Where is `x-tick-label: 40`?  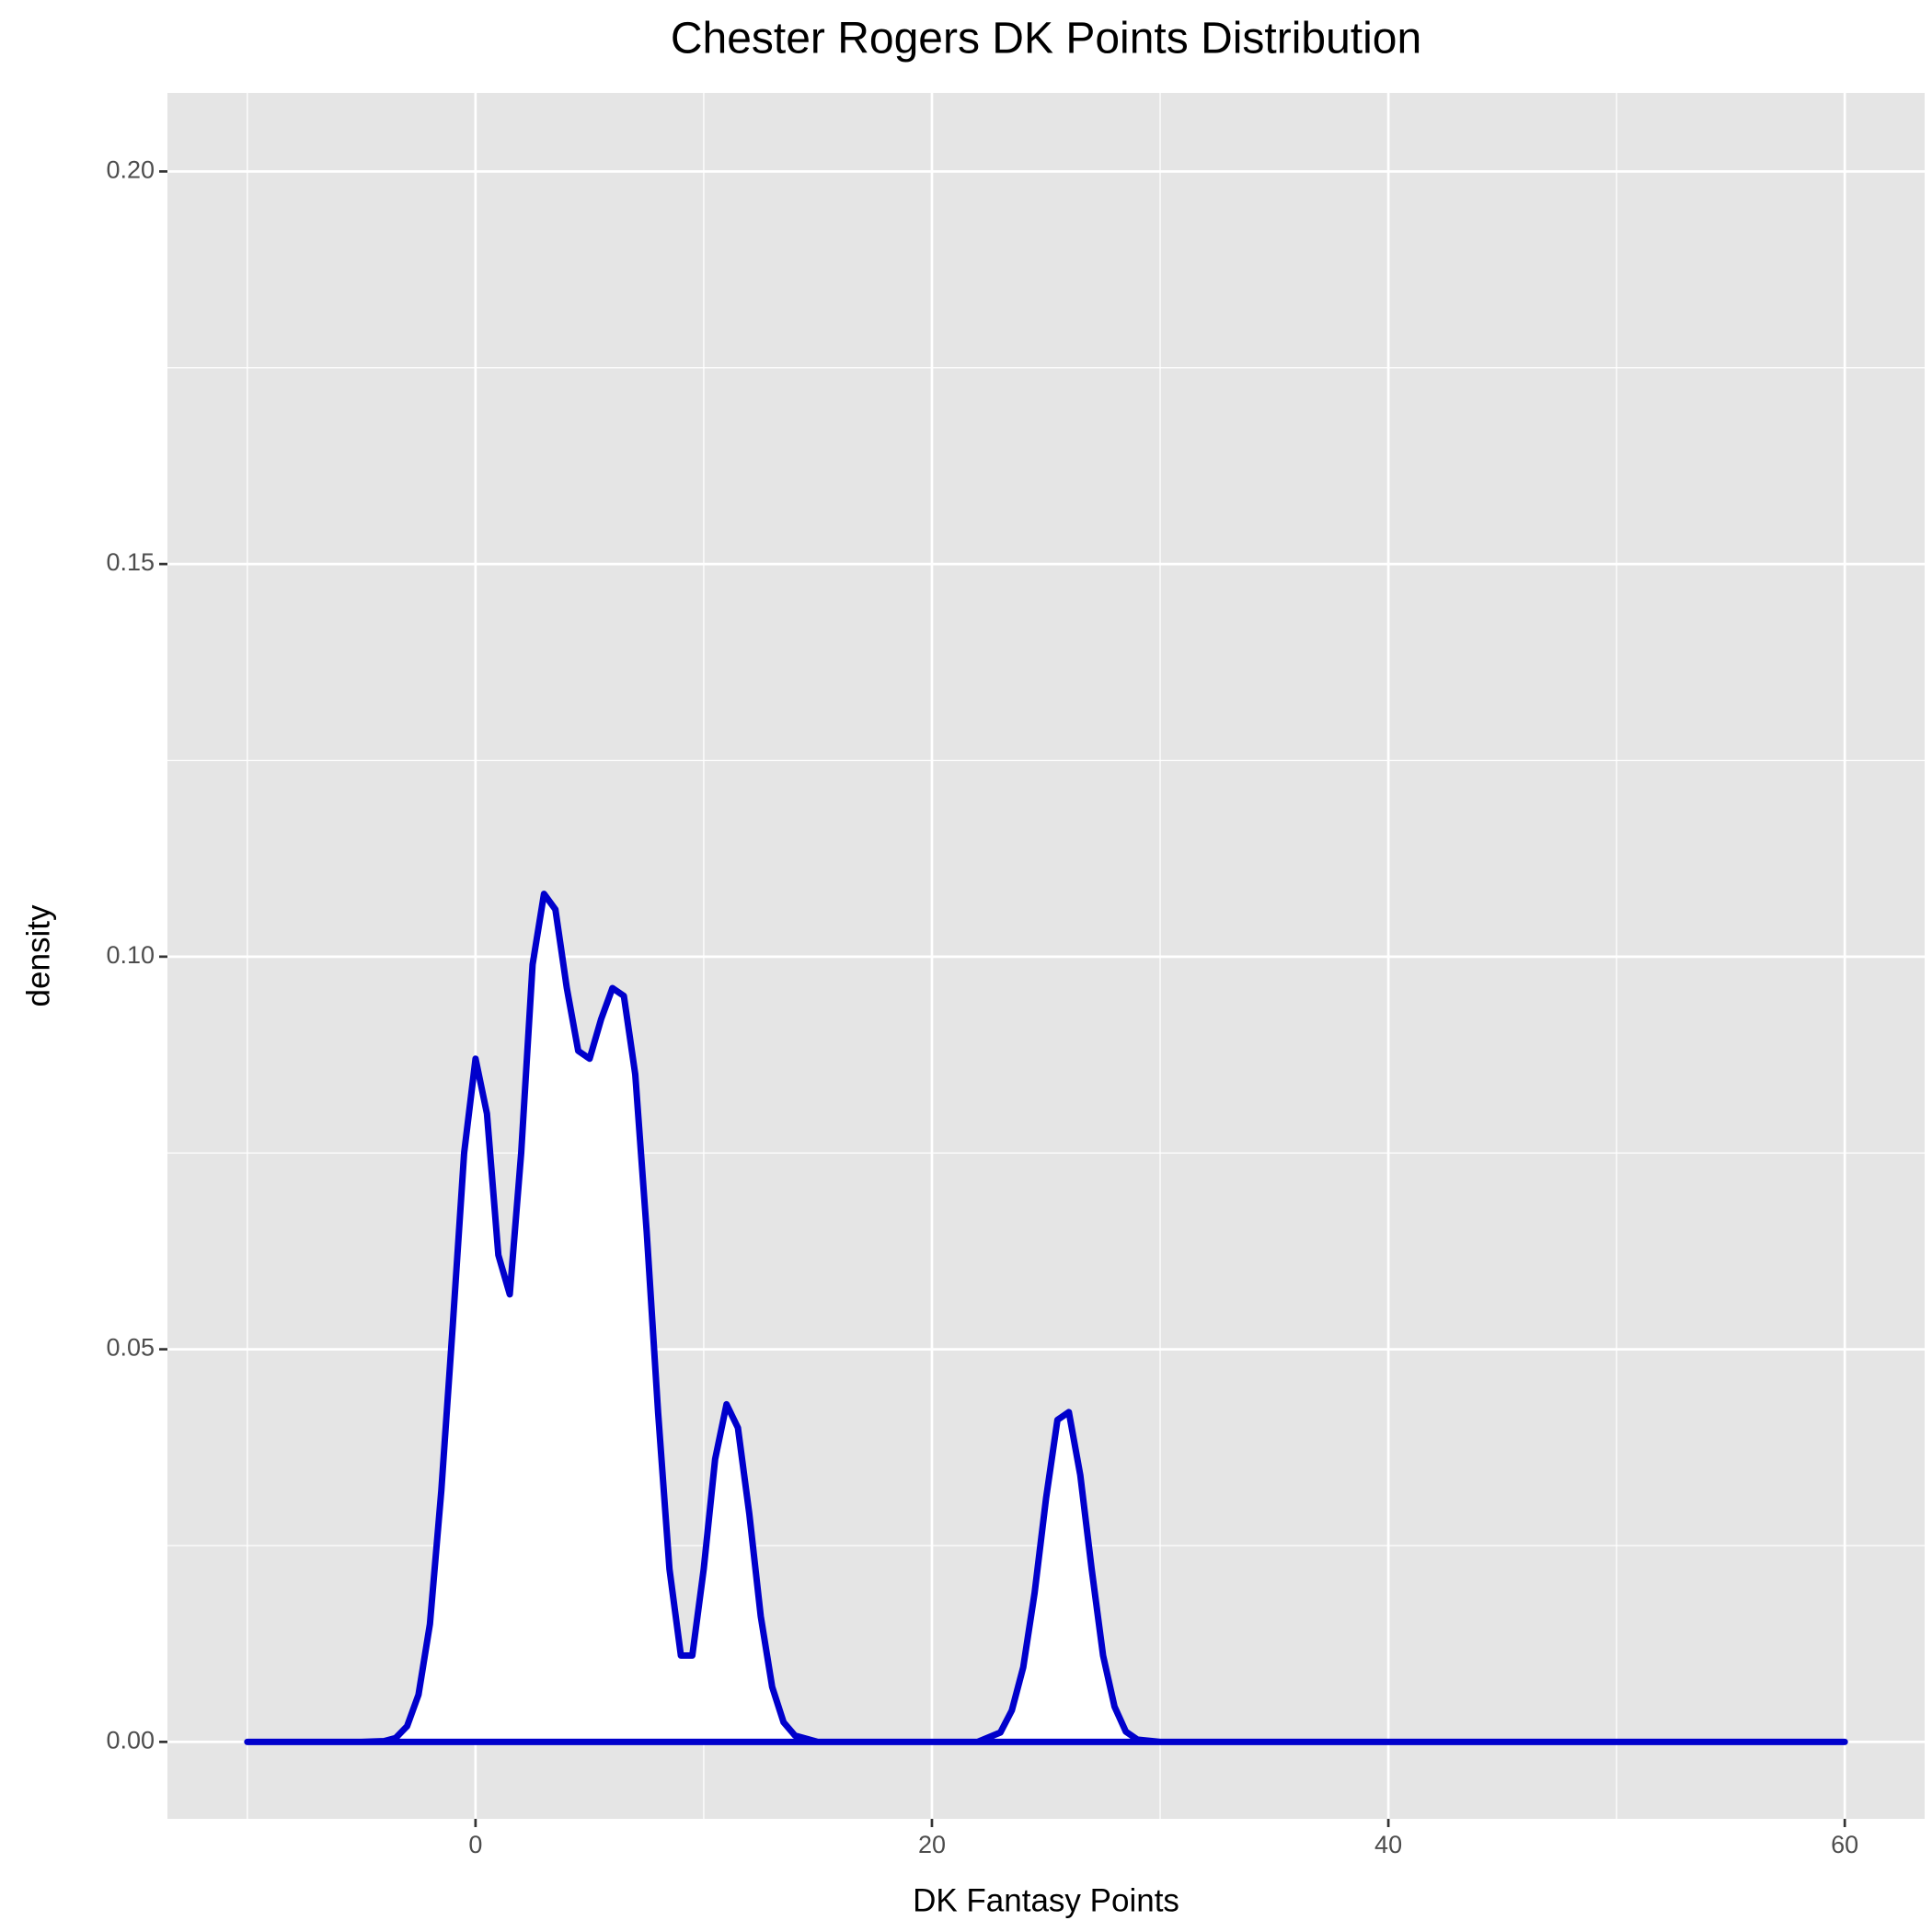 x-tick-label: 40 is located at coordinates (1388, 1844).